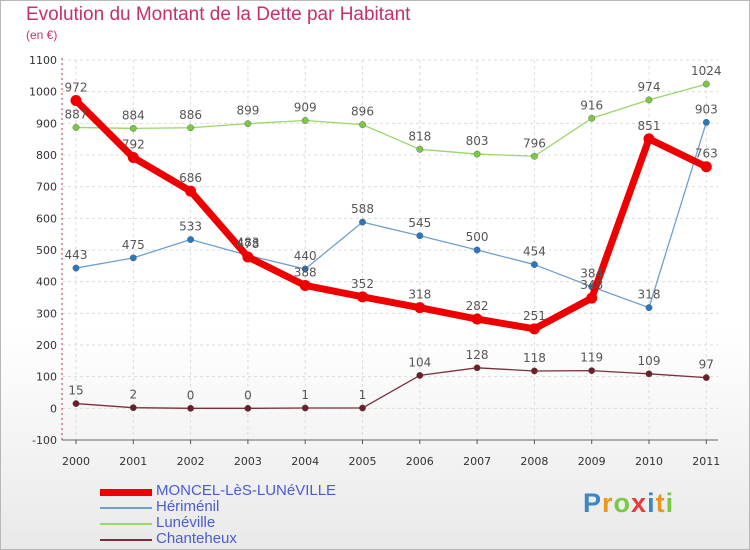 The image size is (750, 550). What do you see at coordinates (76, 88) in the screenshot?
I see `data-label: 972` at bounding box center [76, 88].